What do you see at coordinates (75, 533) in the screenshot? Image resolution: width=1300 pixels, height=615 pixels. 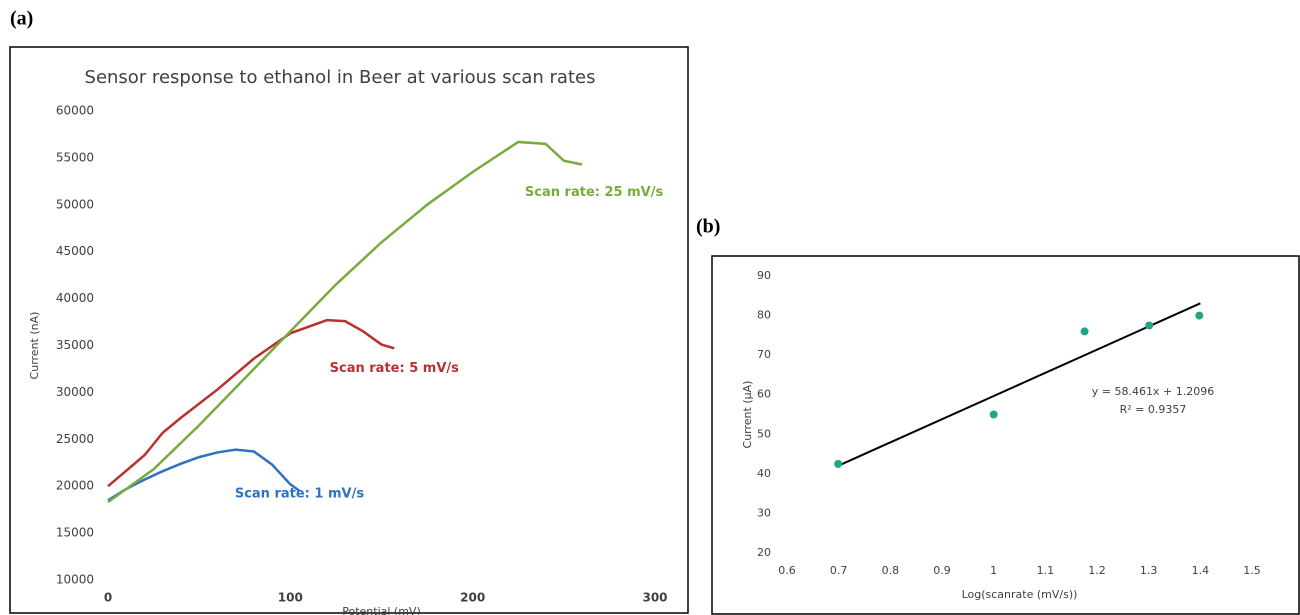 I see `y-tick-label: 15000` at bounding box center [75, 533].